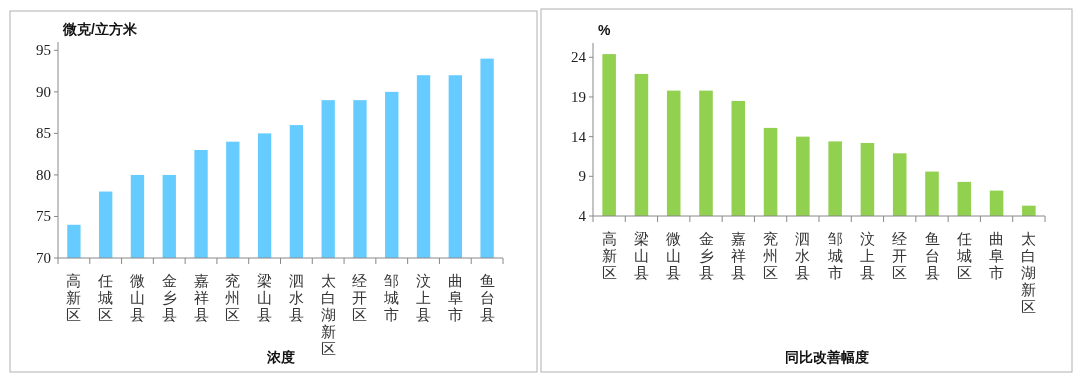  Describe the element at coordinates (43, 50) in the screenshot. I see `y-tick-label: 95` at that location.